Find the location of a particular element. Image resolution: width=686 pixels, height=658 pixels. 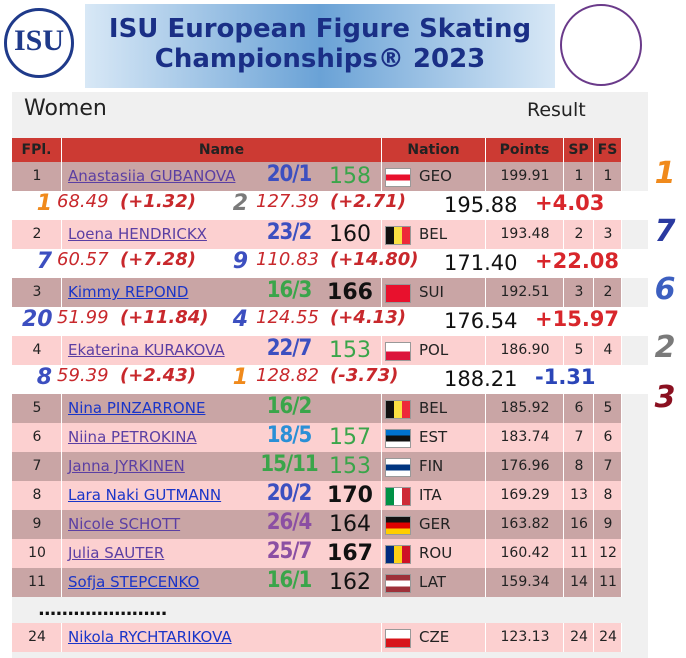

athlete-name: Kimmy REPOND is located at coordinates (128, 292).